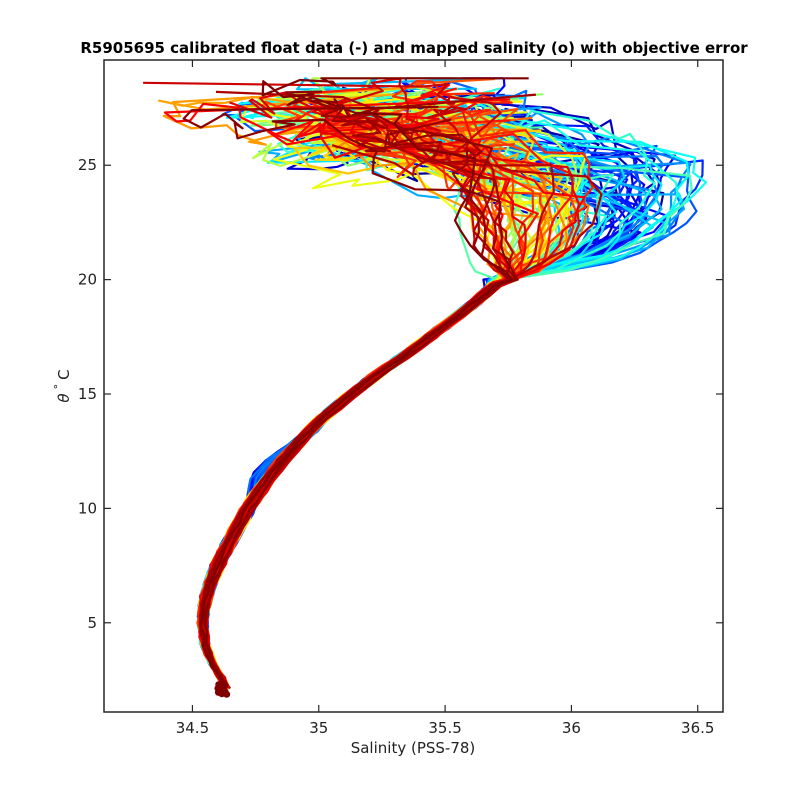  Describe the element at coordinates (192, 728) in the screenshot. I see `x-tick-label: 34.5` at that location.